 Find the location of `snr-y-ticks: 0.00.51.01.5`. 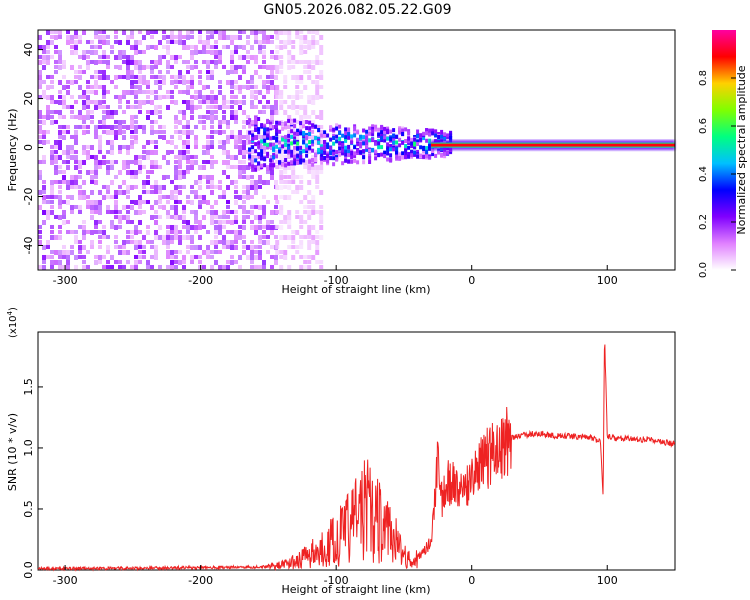

snr-y-ticks: 0.00.51.01.5 is located at coordinates (32, 478).